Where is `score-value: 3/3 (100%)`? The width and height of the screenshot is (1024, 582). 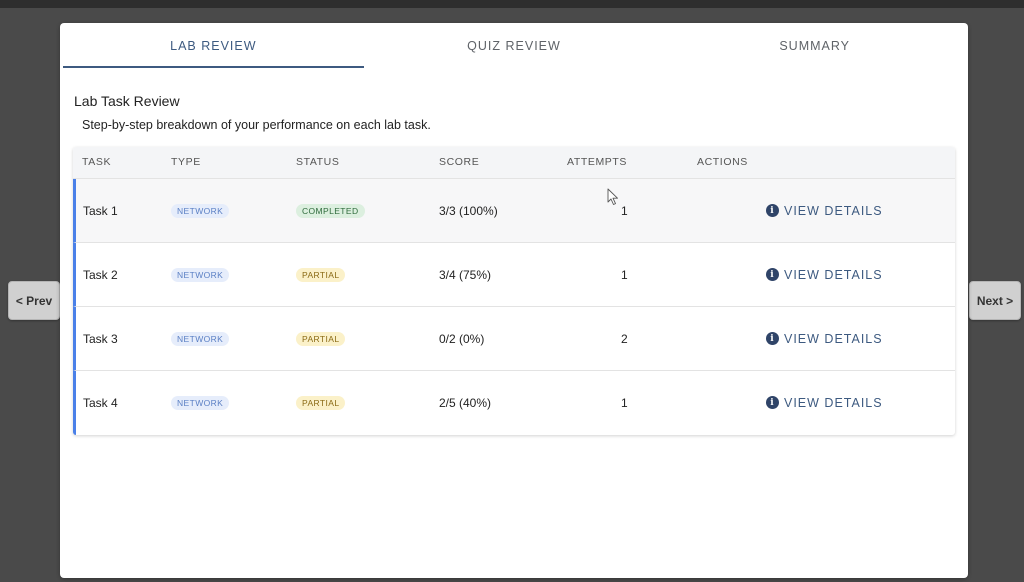 score-value: 3/3 (100%) is located at coordinates (468, 210).